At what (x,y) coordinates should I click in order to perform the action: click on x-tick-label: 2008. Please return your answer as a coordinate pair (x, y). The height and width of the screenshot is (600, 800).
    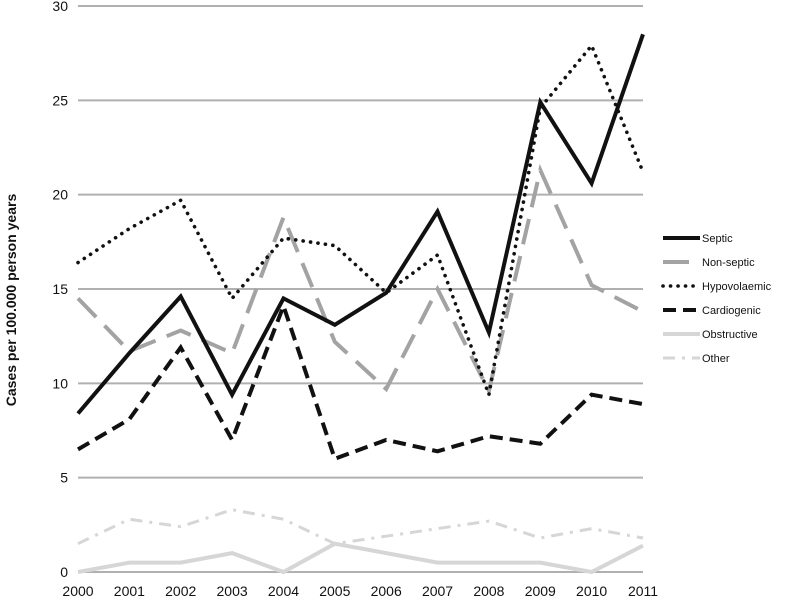
    Looking at the image, I should click on (488, 591).